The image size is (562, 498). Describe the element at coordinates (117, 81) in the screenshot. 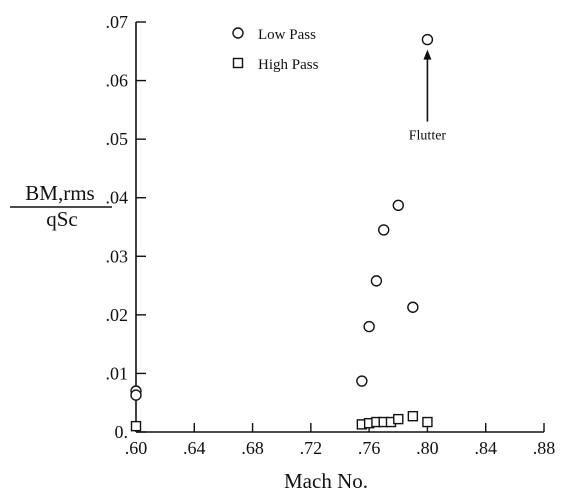

I see `y-tick-label: .06` at that location.